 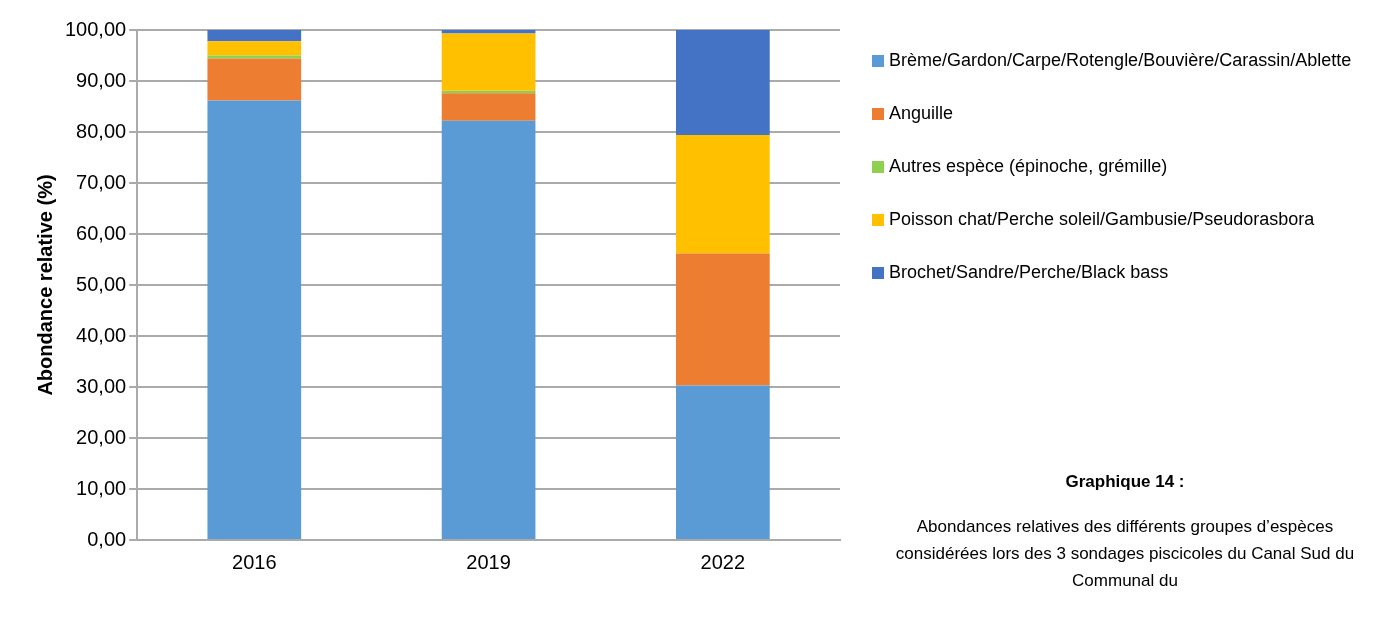 What do you see at coordinates (101, 385) in the screenshot?
I see `y-tick-label: 30,00` at bounding box center [101, 385].